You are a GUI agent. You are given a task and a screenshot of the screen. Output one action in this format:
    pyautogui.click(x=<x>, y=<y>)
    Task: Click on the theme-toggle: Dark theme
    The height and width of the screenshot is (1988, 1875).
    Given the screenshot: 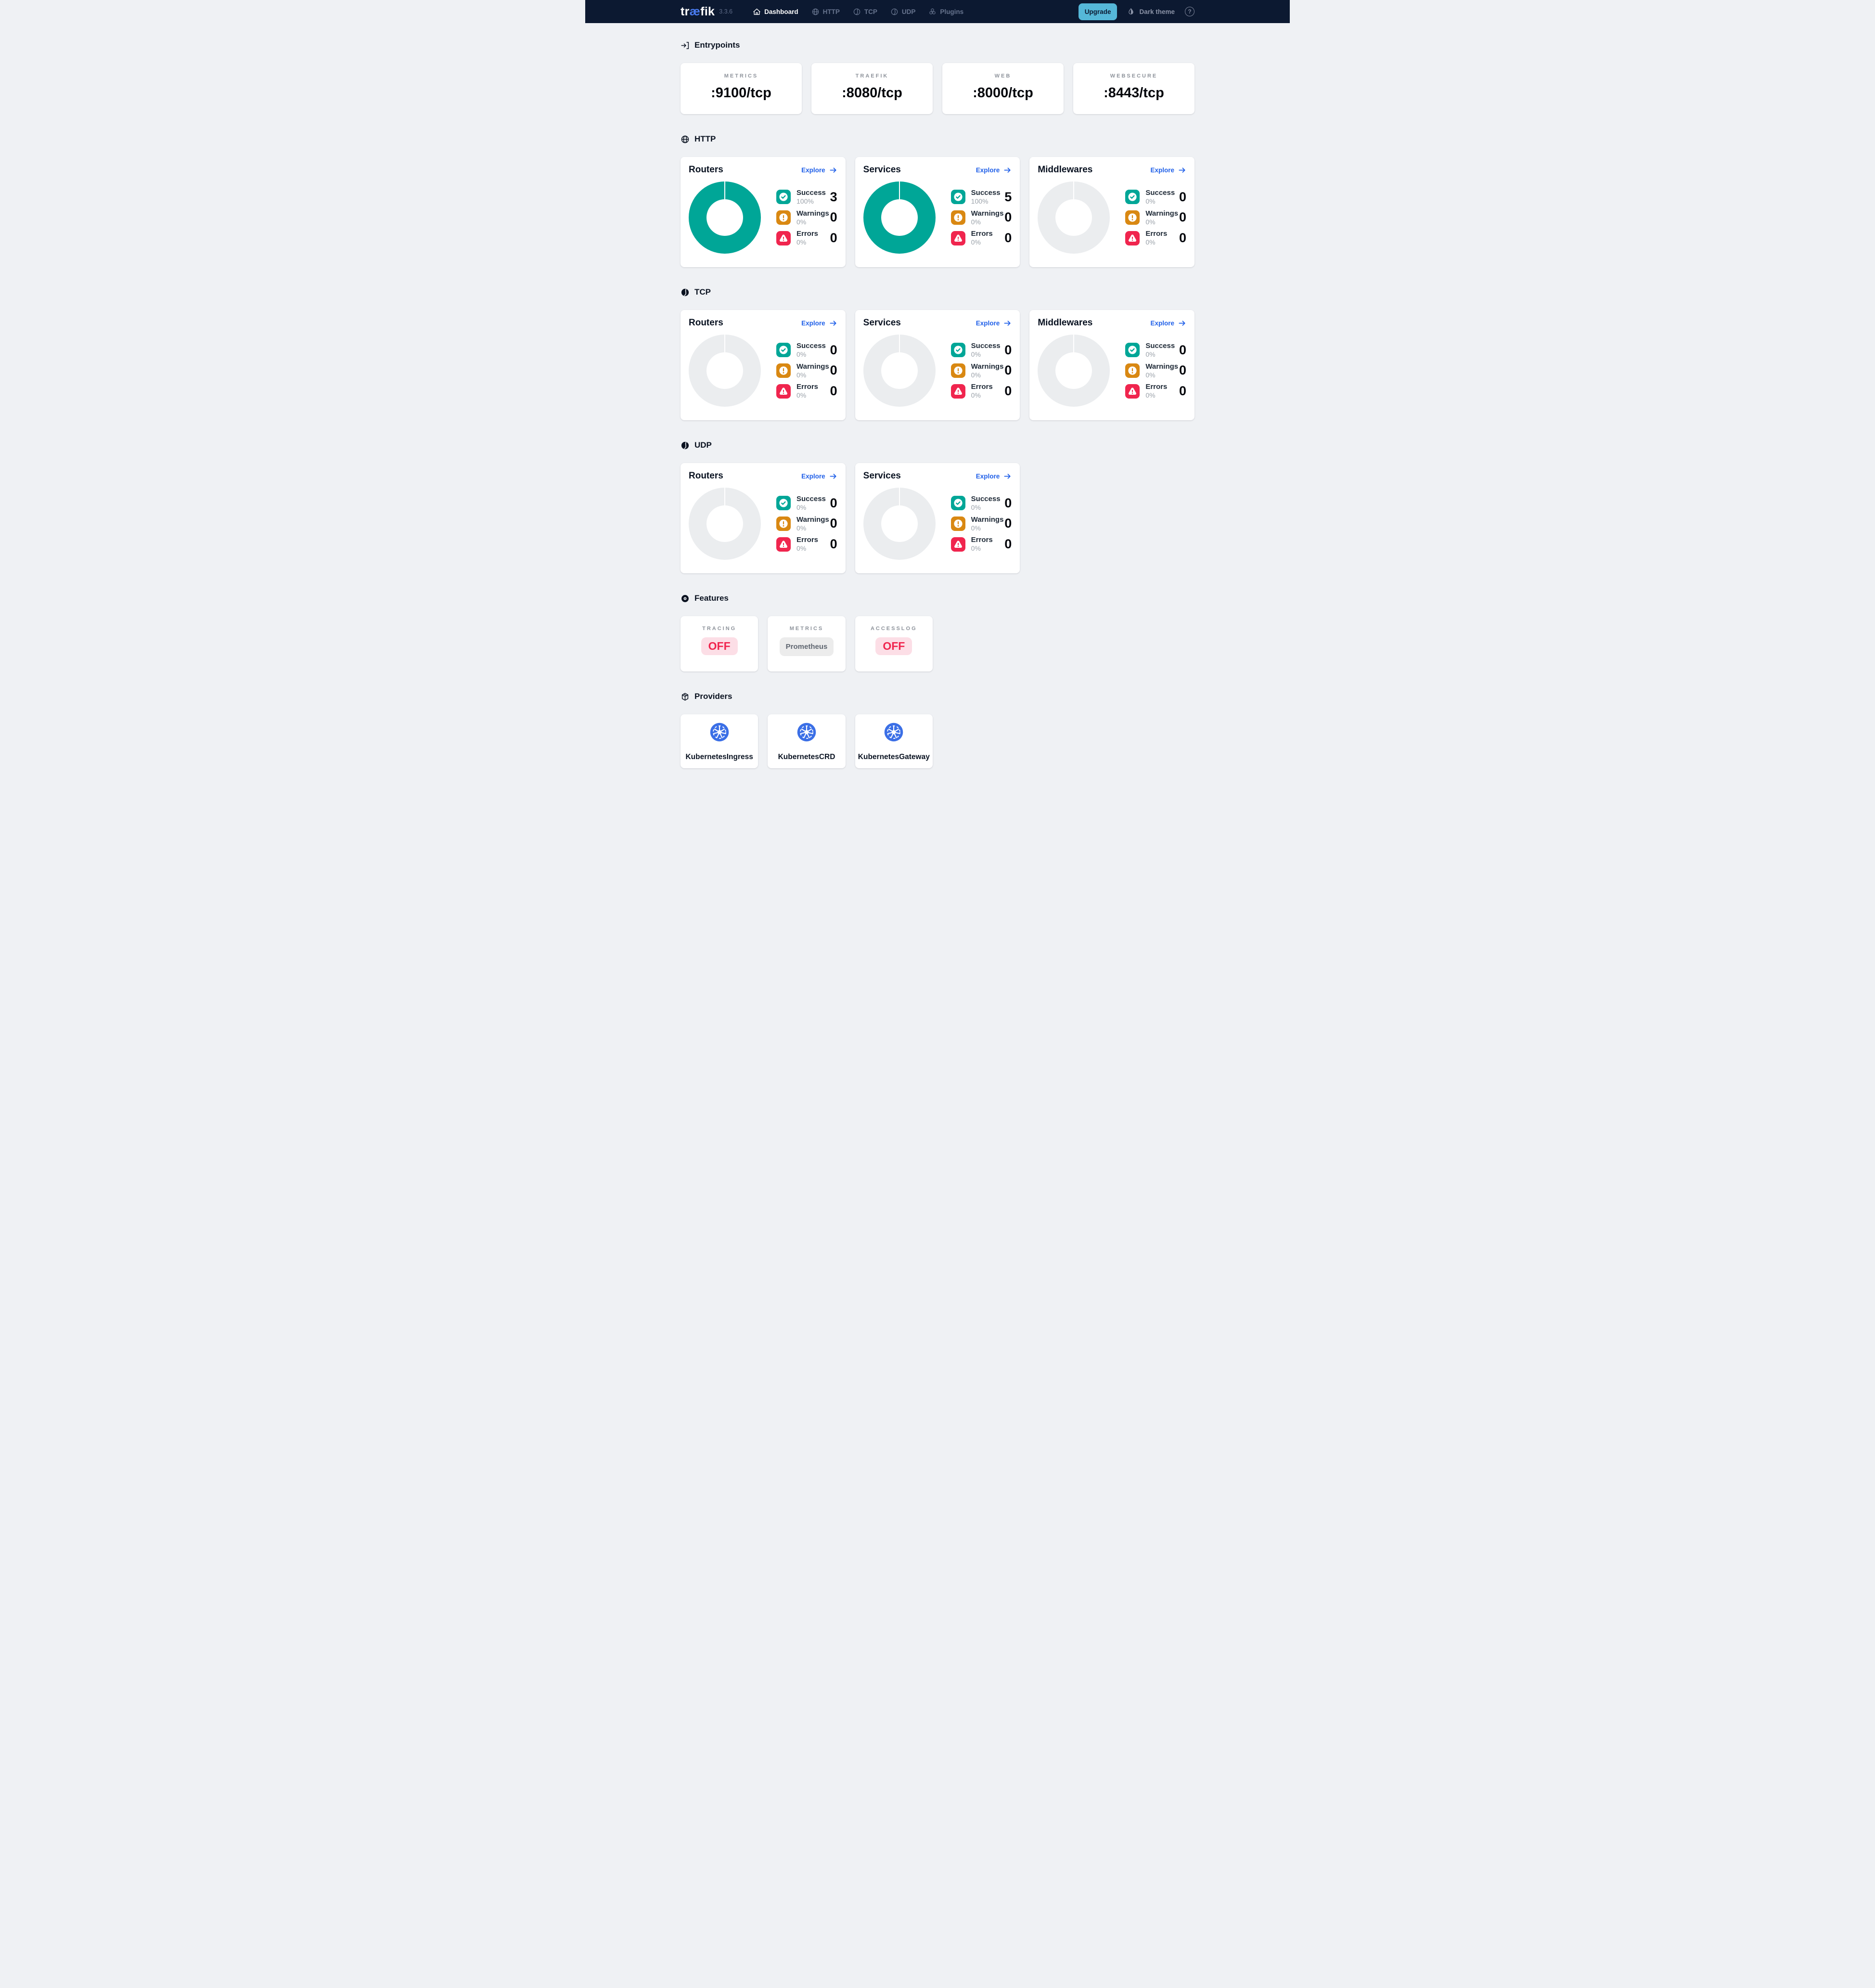 What is the action you would take?
    pyautogui.click(x=1151, y=11)
    